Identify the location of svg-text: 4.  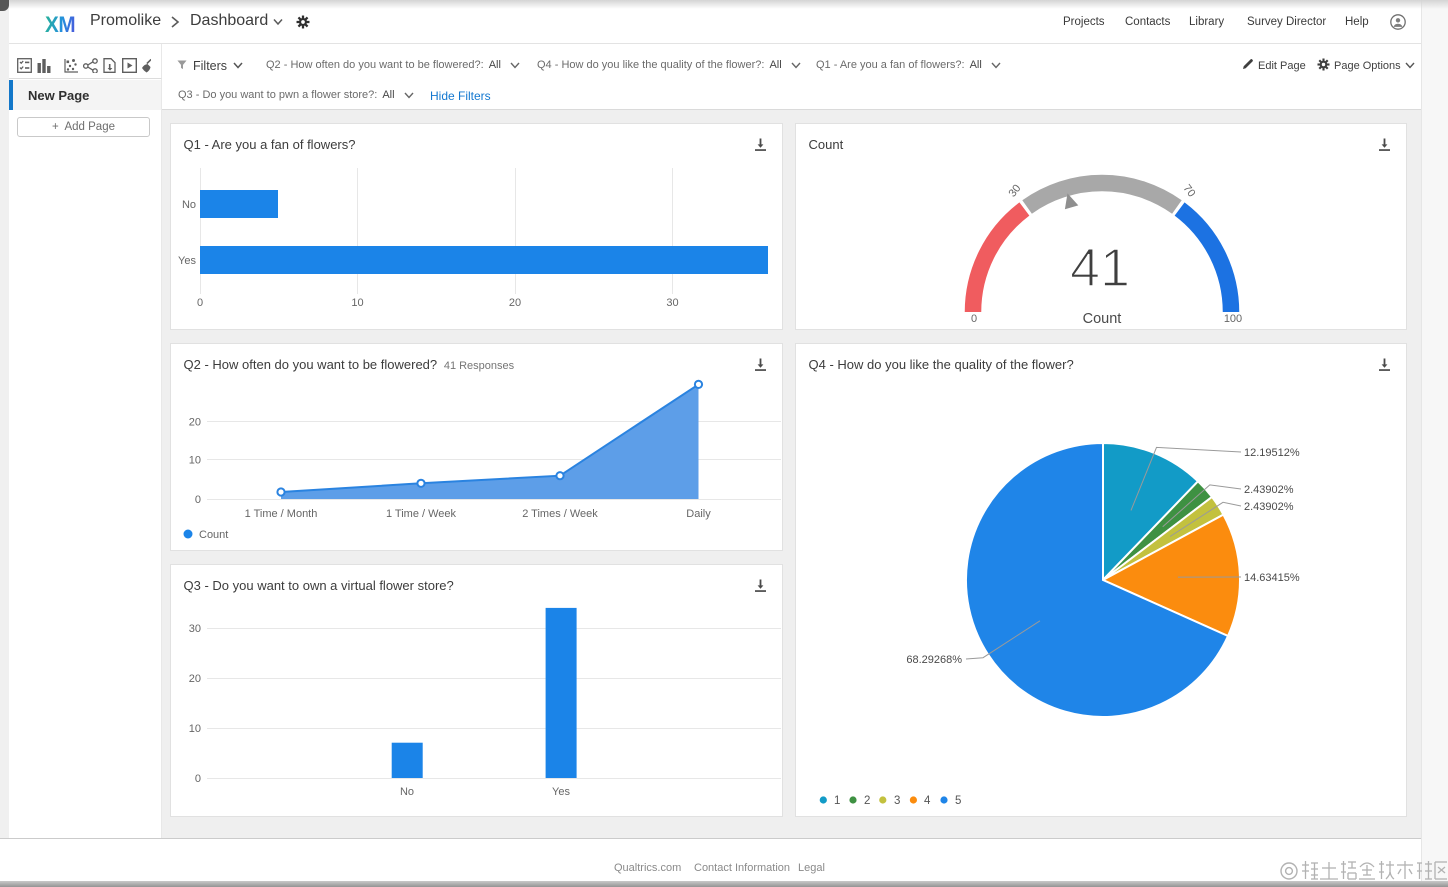
(927, 801).